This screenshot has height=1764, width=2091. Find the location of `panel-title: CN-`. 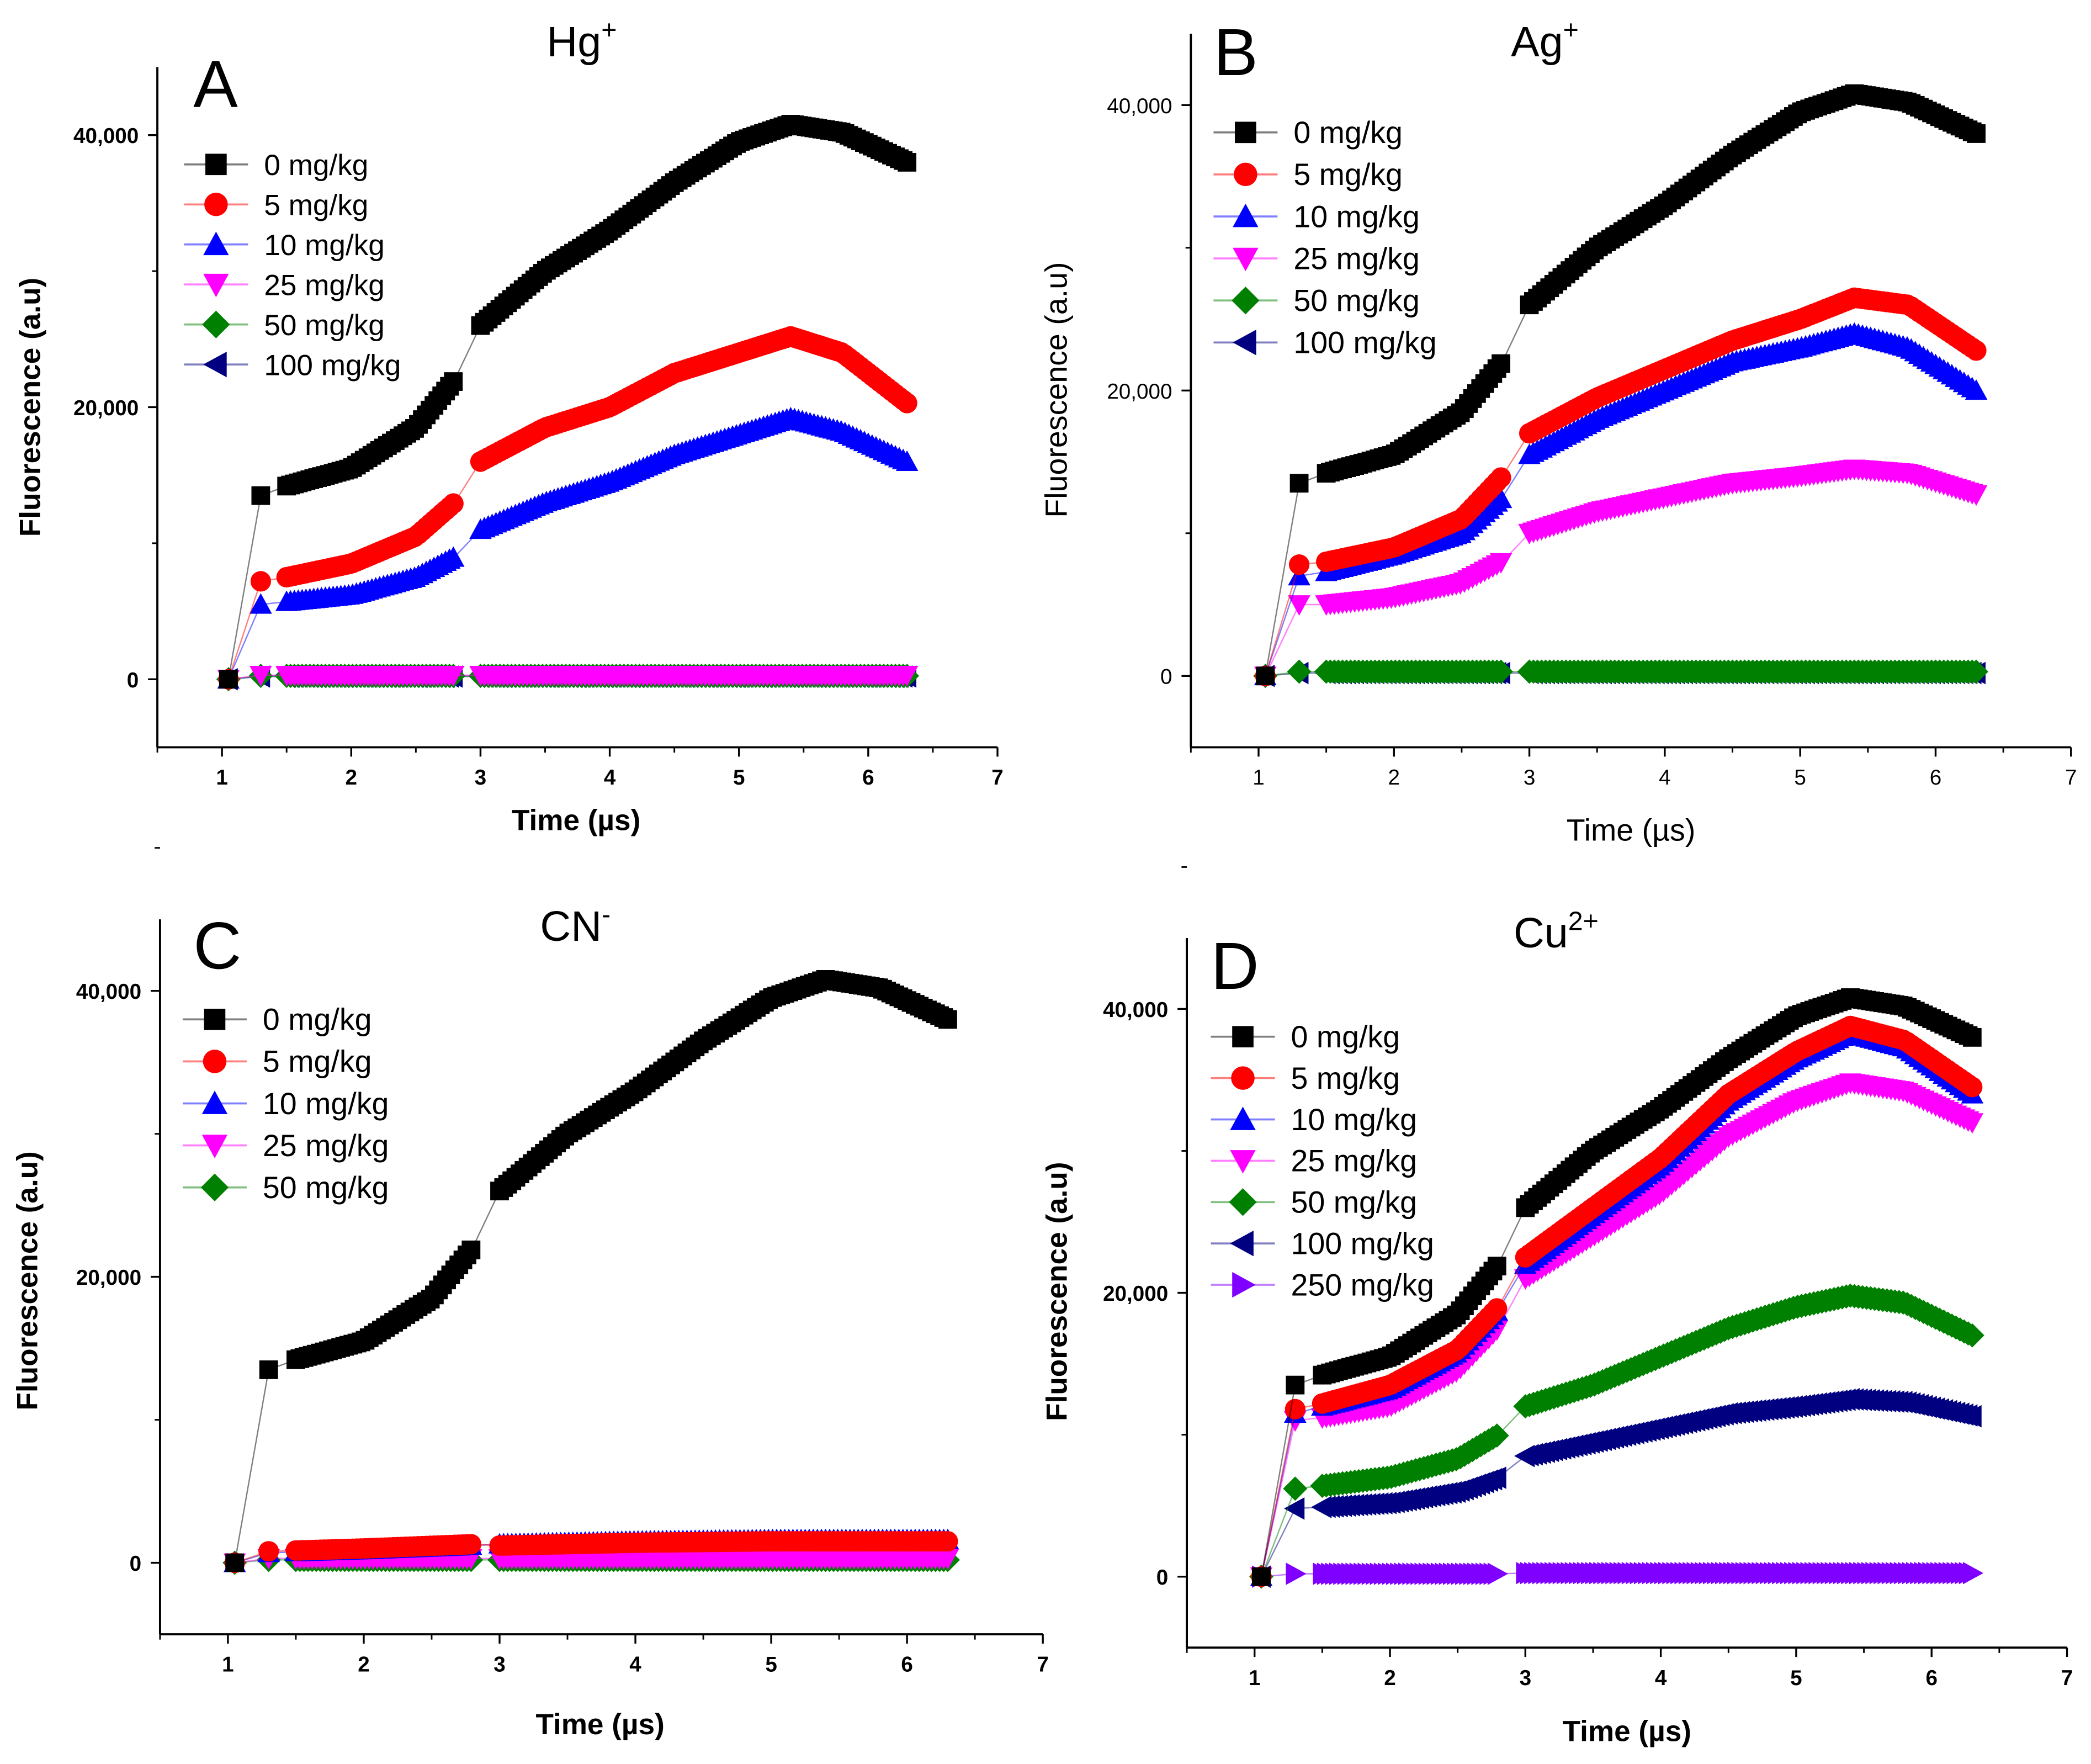

panel-title: CN- is located at coordinates (575, 924).